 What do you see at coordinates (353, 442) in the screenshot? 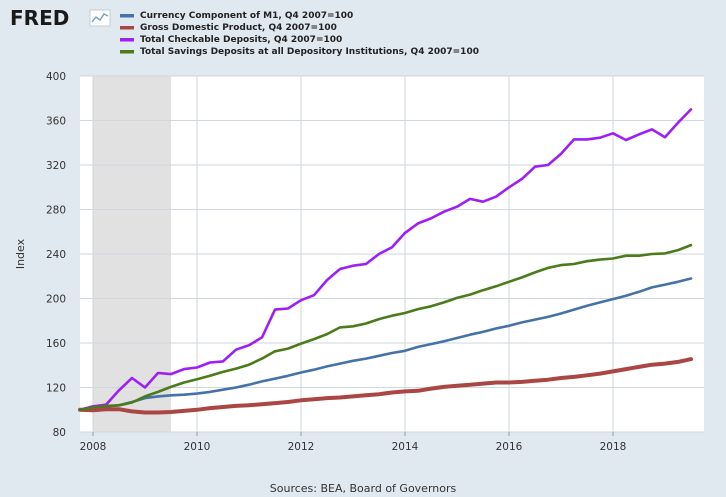
I see `x-axis-ticks: 2008 2010 2012 2014 2016 2018` at bounding box center [353, 442].